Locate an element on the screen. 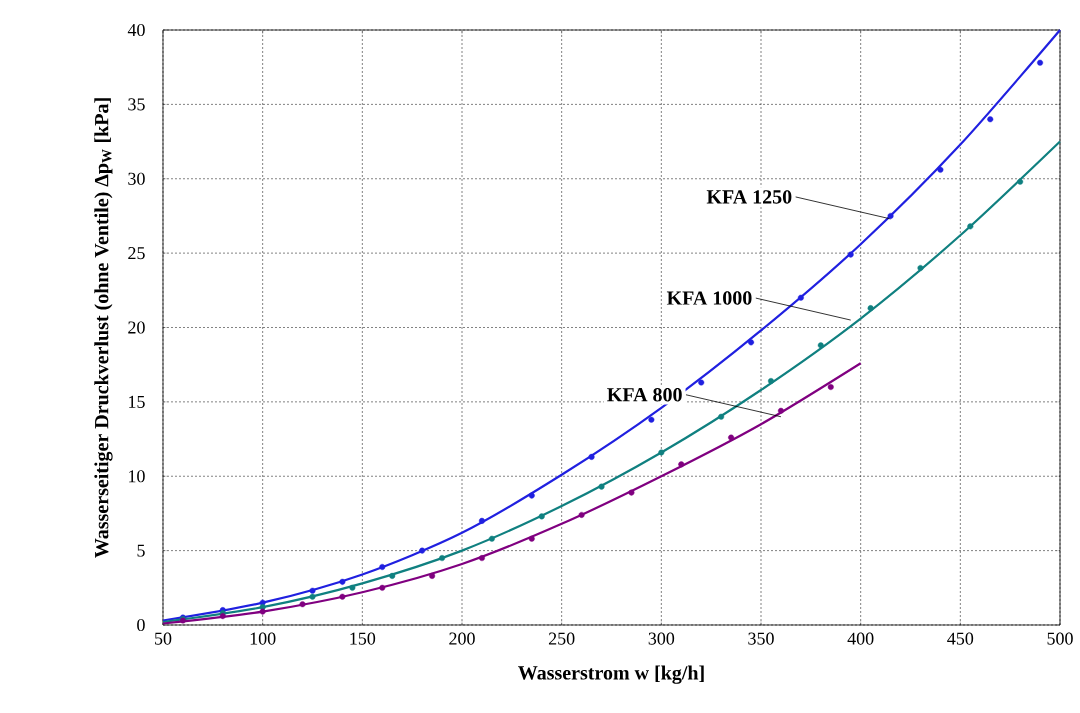 Image resolution: width=1080 pixels, height=713 pixels. x-tick-label: 450 is located at coordinates (960, 638).